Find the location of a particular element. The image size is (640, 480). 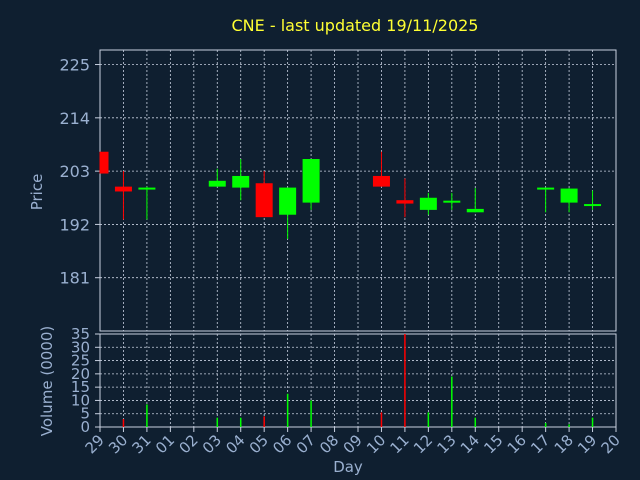

volume-tick-label: 30 is located at coordinates (80, 347).